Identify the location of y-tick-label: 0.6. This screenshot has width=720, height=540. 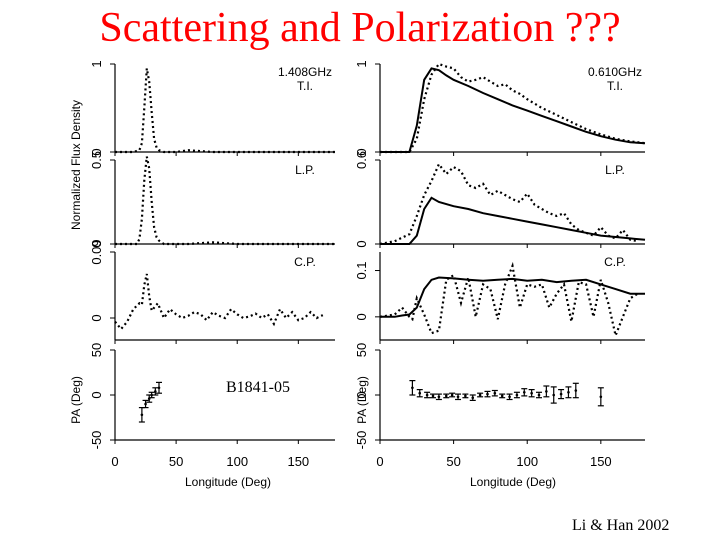
(361, 160).